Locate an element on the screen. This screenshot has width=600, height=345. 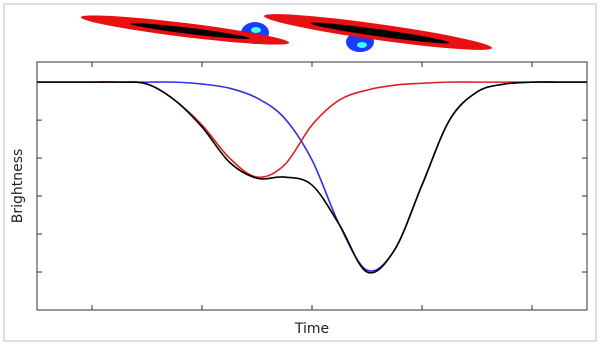
x-axis-label: Time is located at coordinates (311, 329).